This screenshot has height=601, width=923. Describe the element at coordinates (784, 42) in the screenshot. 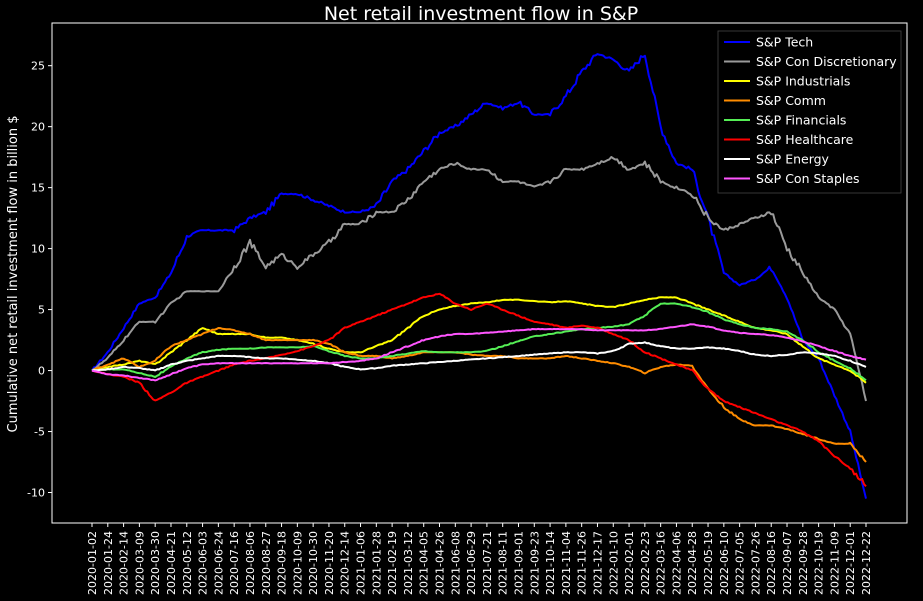

I see `legend-label: S&P Tech` at that location.